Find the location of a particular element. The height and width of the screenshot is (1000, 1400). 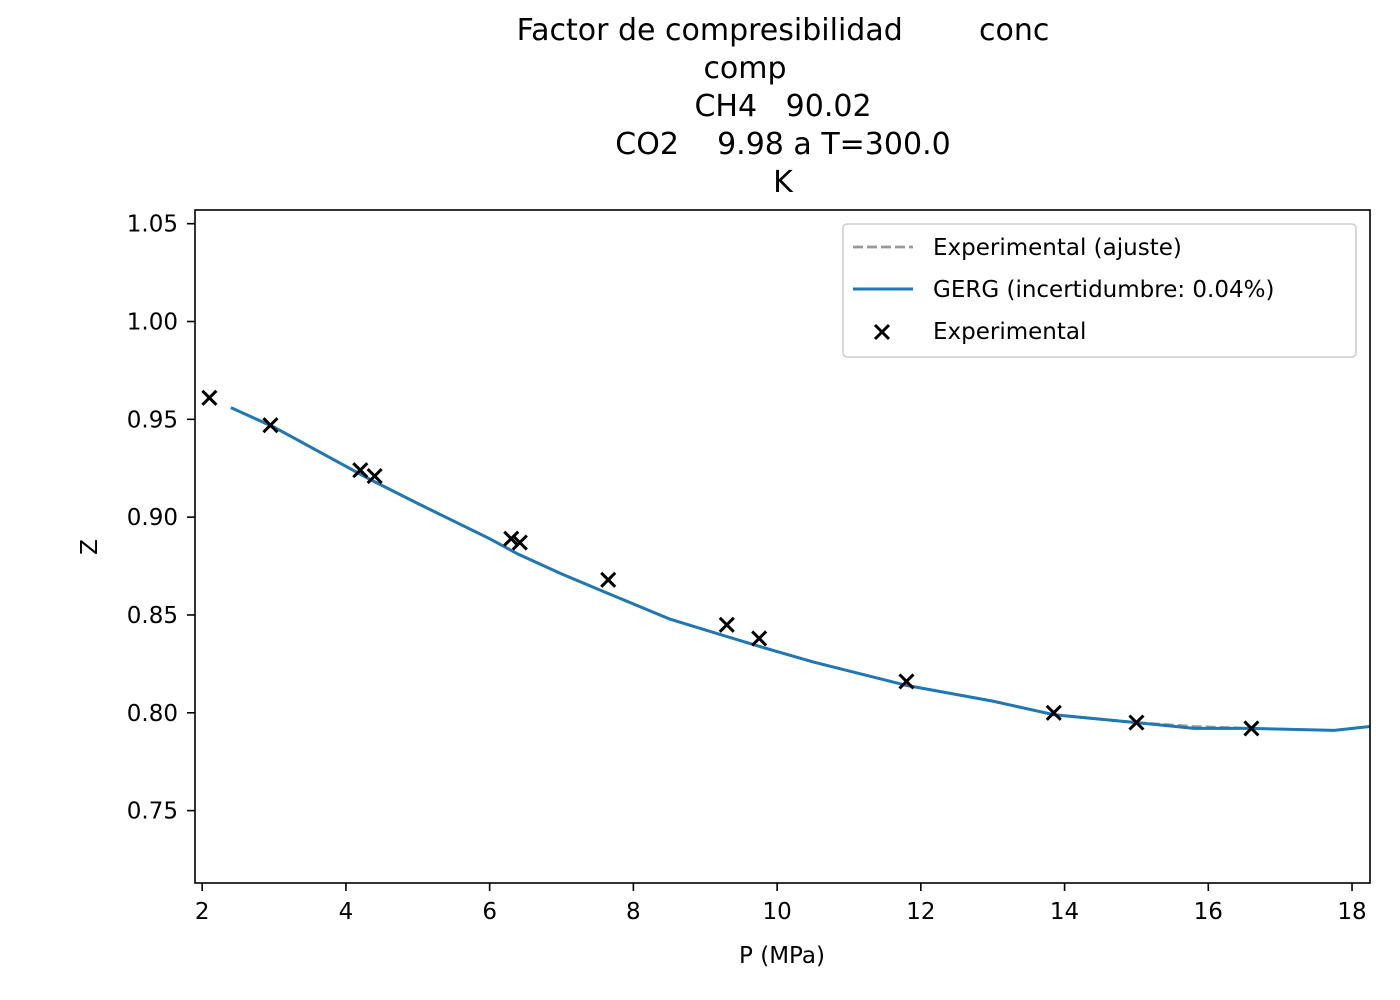

title-line-3: CH4 90.02 is located at coordinates (782, 106).